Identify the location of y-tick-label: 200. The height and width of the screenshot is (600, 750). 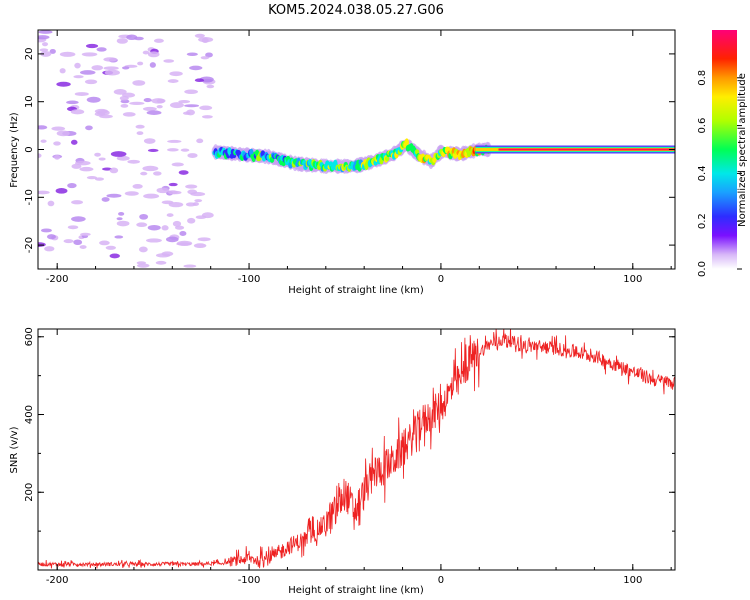
(29, 492).